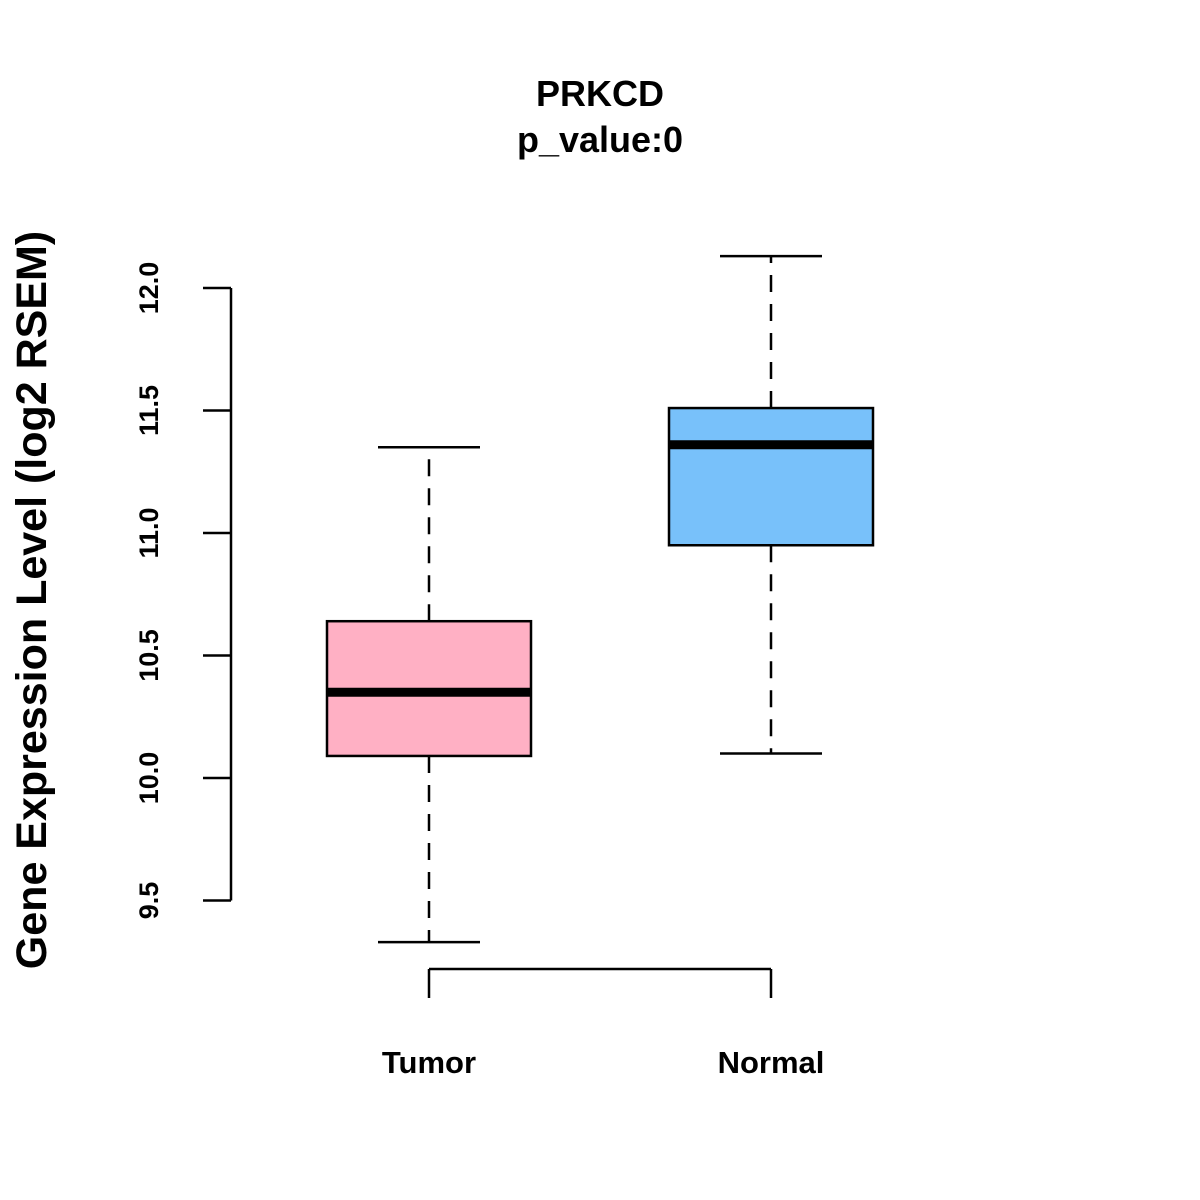 This screenshot has height=1200, width=1200. I want to click on y-tick-label: 11.5, so click(149, 410).